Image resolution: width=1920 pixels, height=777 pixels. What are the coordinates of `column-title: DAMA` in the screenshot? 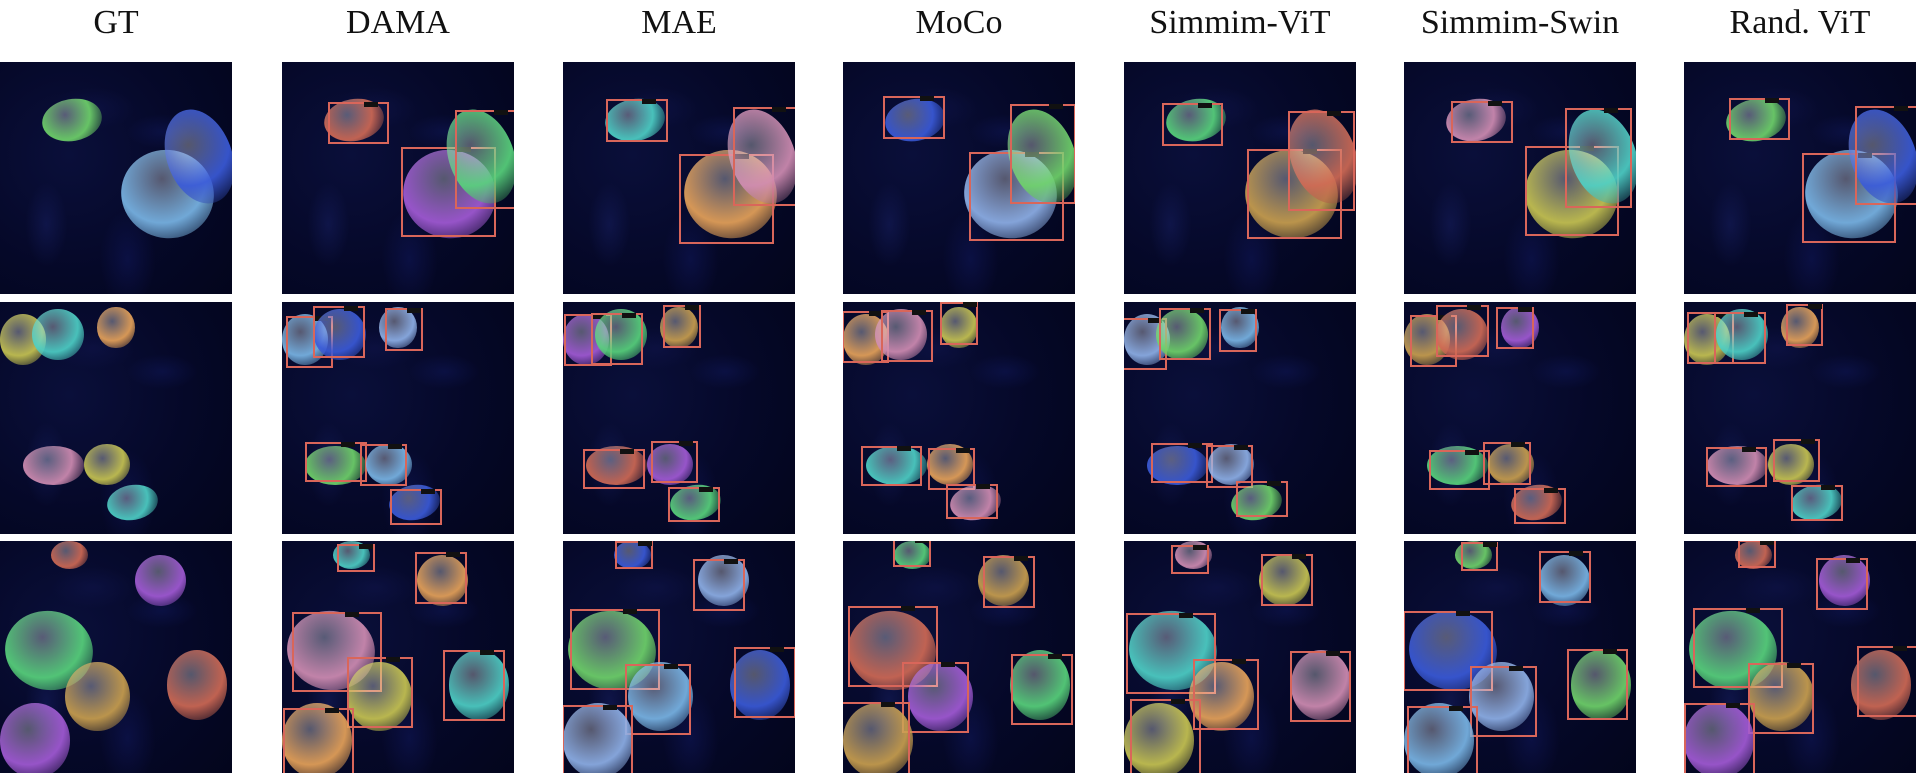 It's located at (398, 22).